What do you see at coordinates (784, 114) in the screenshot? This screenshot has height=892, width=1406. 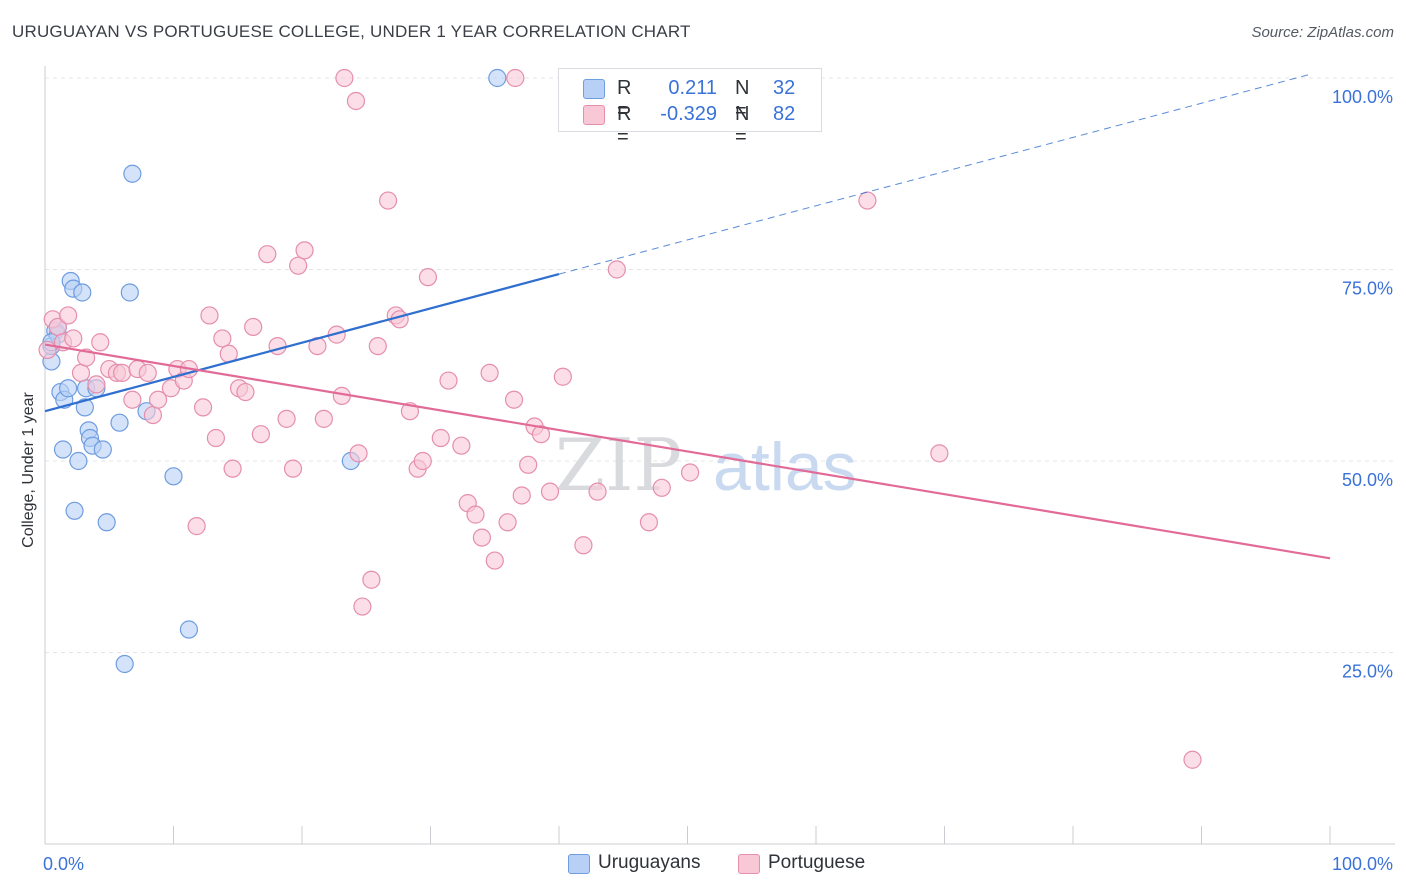 I see `legend-n-value: 82` at bounding box center [784, 114].